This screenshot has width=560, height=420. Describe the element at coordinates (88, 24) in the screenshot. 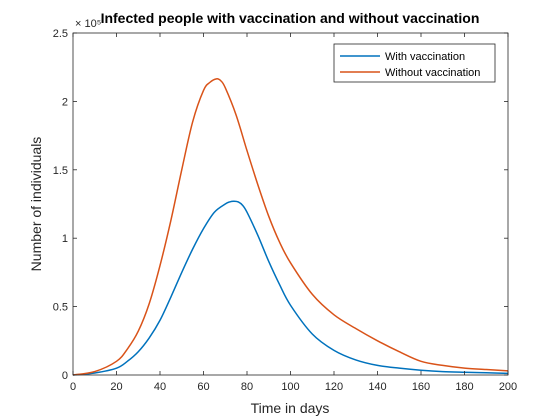

I see `y-axis-exponent: × 10⁵` at that location.